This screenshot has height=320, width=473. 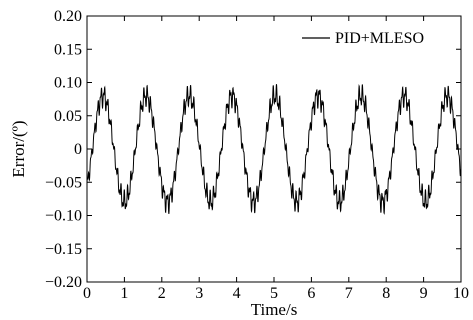 What do you see at coordinates (349, 293) in the screenshot?
I see `x-tick-label: 7` at bounding box center [349, 293].